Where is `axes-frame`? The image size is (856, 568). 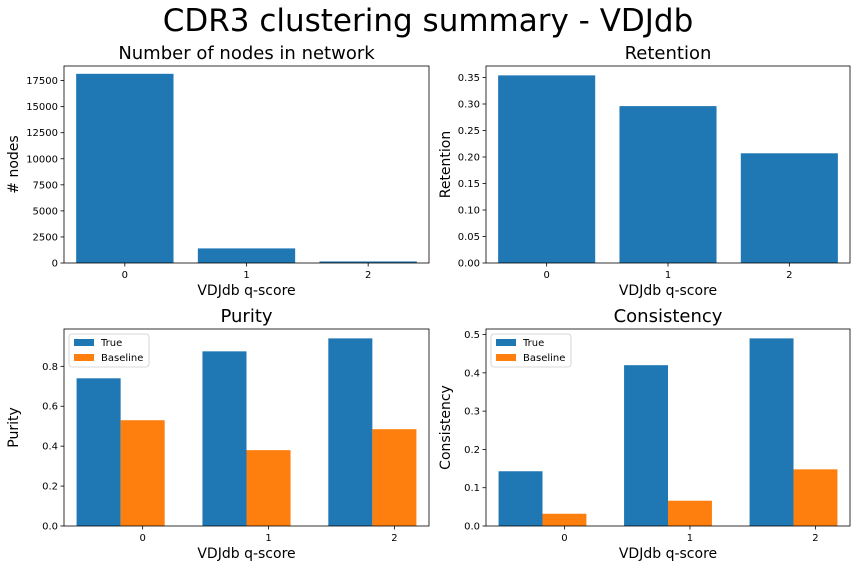 axes-frame is located at coordinates (668, 427).